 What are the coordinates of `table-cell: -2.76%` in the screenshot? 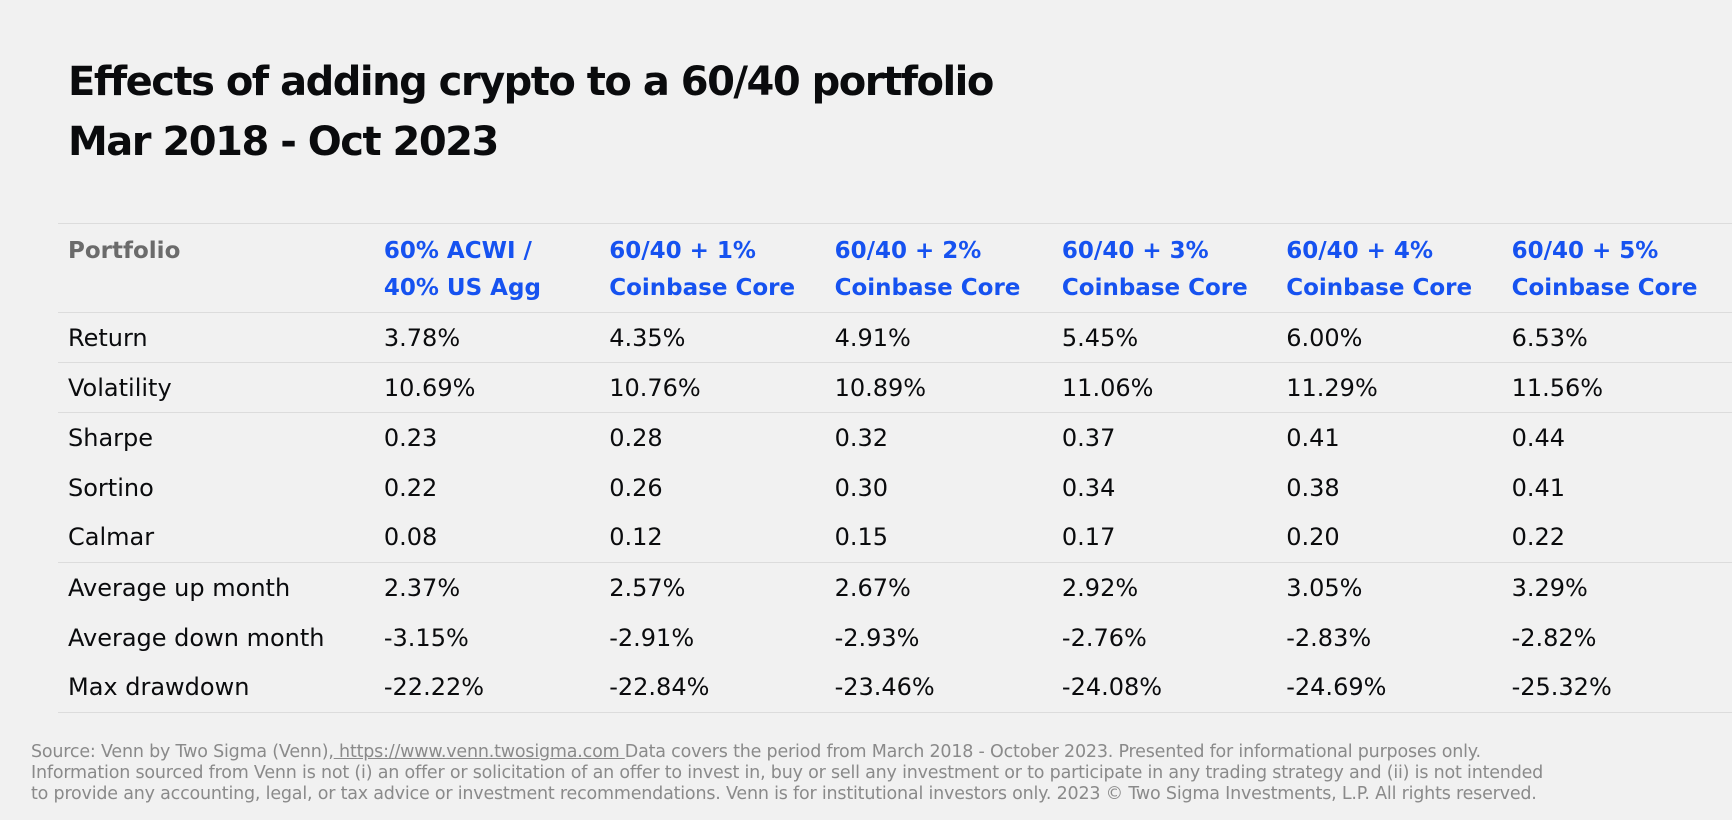 It's located at (1104, 637).